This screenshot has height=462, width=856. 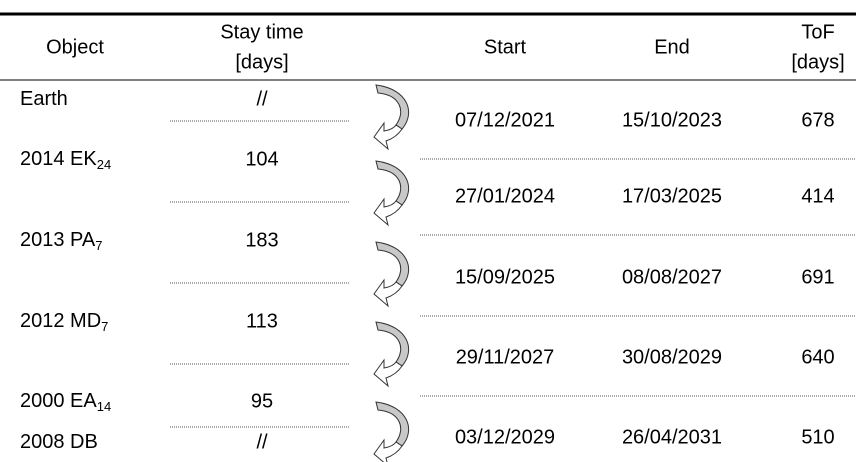 What do you see at coordinates (817, 357) in the screenshot?
I see `tof: 640` at bounding box center [817, 357].